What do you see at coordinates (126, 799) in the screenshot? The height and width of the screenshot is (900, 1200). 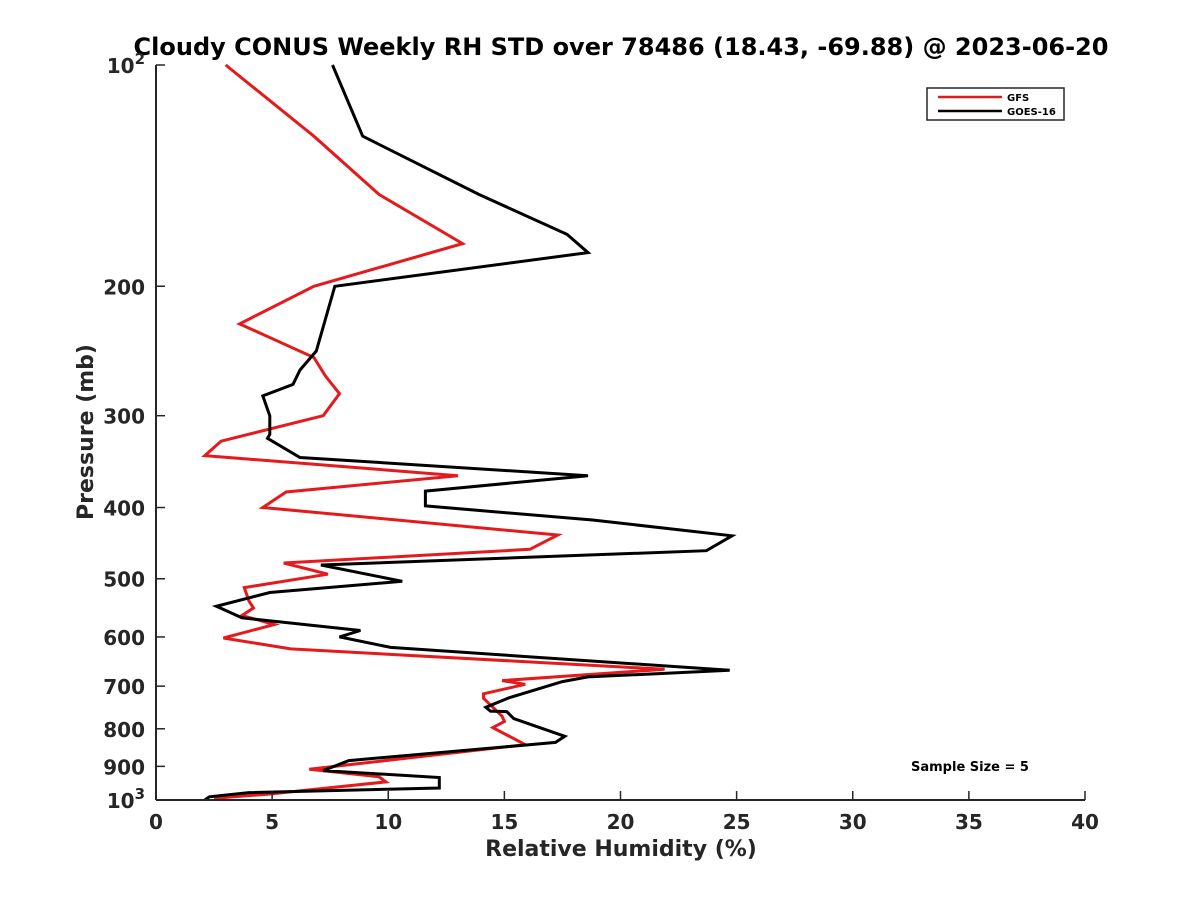 I see `y-tick-label: 10³` at bounding box center [126, 799].